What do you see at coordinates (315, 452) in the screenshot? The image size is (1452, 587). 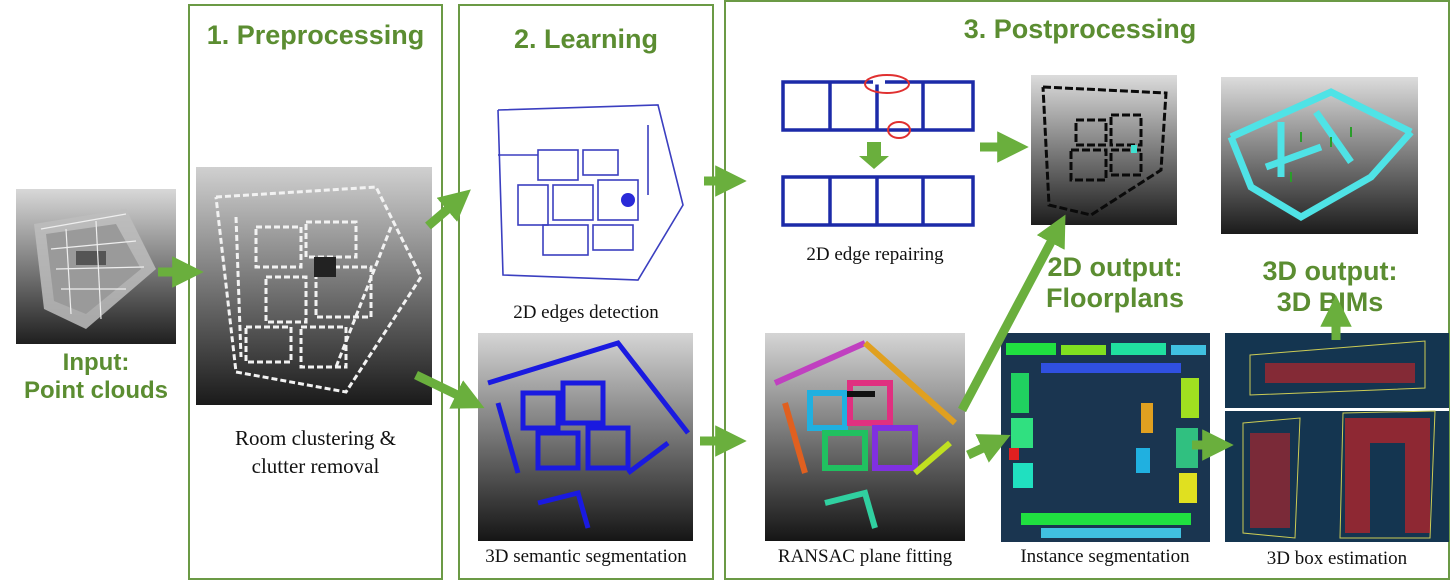 I see `room-clustering-caption: Room clustering & clutter removal` at bounding box center [315, 452].